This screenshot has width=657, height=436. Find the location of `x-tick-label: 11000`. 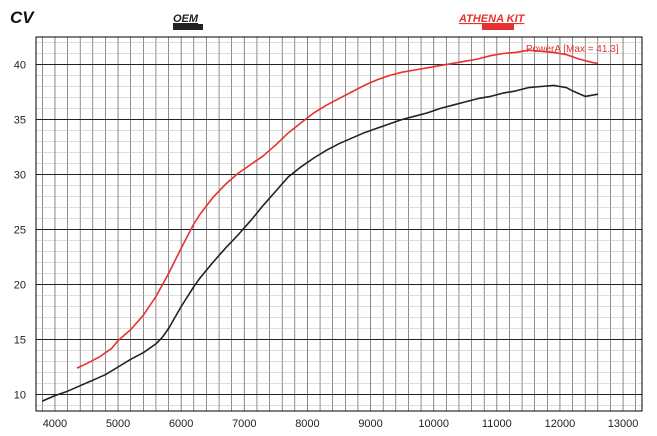

x-tick-label: 11000 is located at coordinates (497, 424).